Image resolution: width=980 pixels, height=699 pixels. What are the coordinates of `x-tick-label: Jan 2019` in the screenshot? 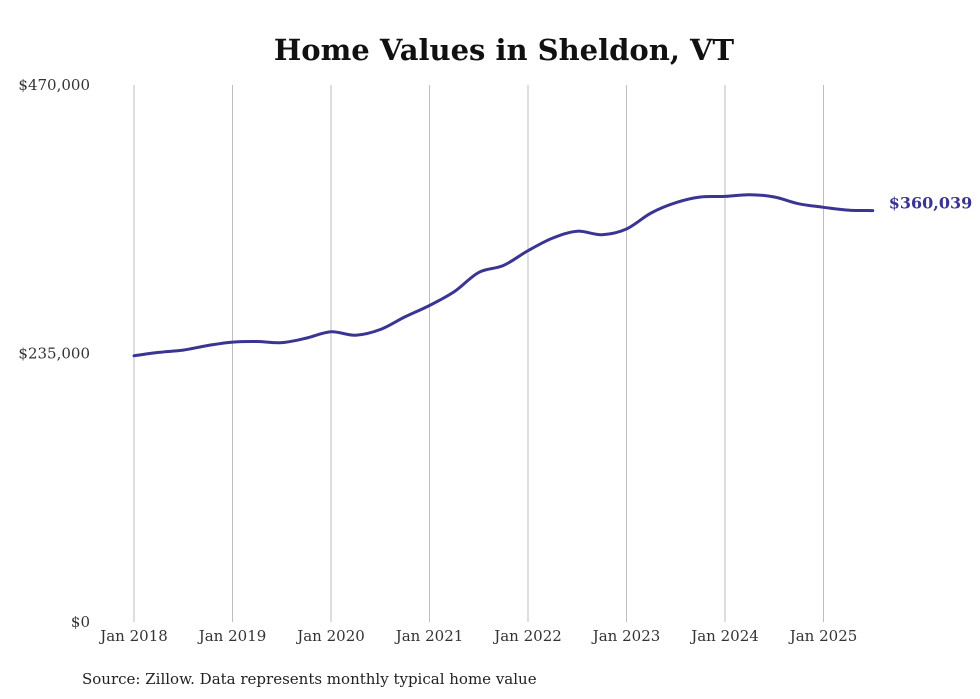 It's located at (232, 636).